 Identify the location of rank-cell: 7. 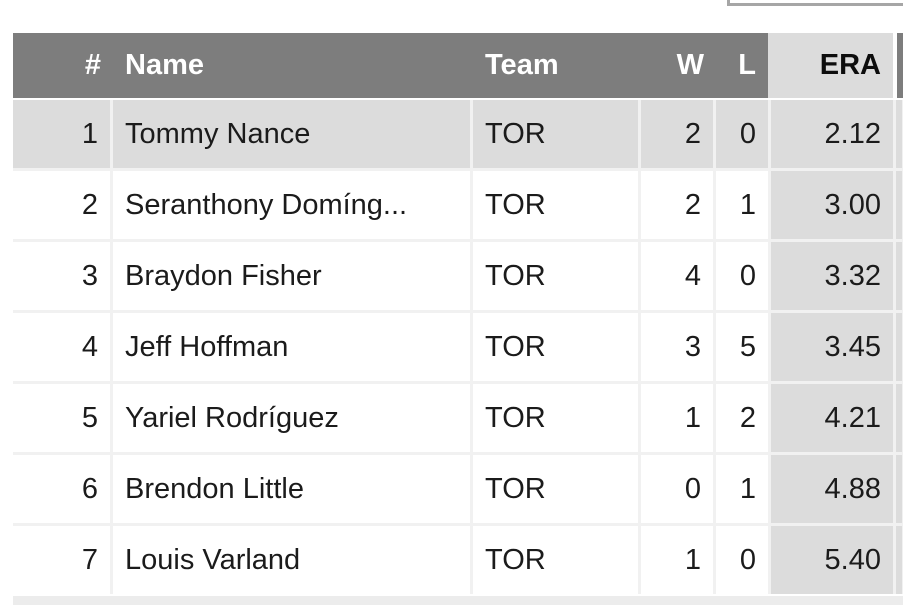
(61, 560).